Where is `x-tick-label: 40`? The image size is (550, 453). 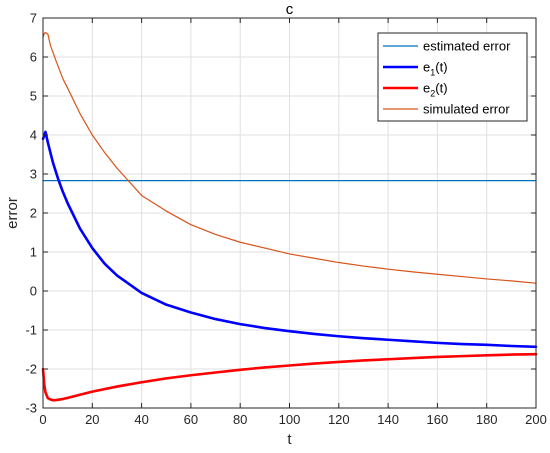
x-tick-label: 40 is located at coordinates (141, 419).